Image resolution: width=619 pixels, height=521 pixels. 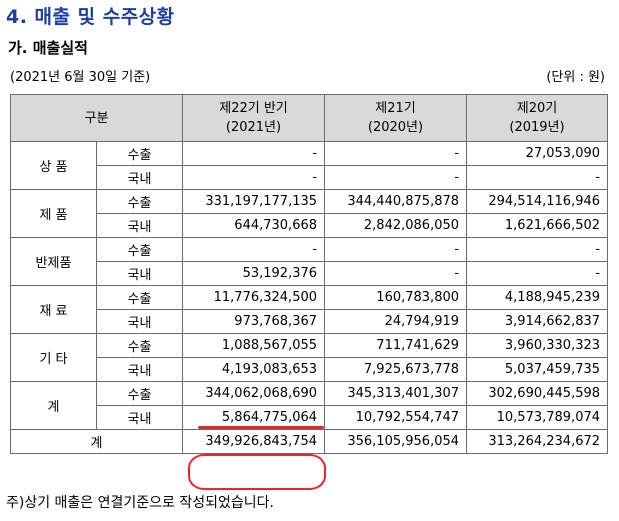 I want to click on value-col1: 1,088,567,055, so click(x=254, y=345).